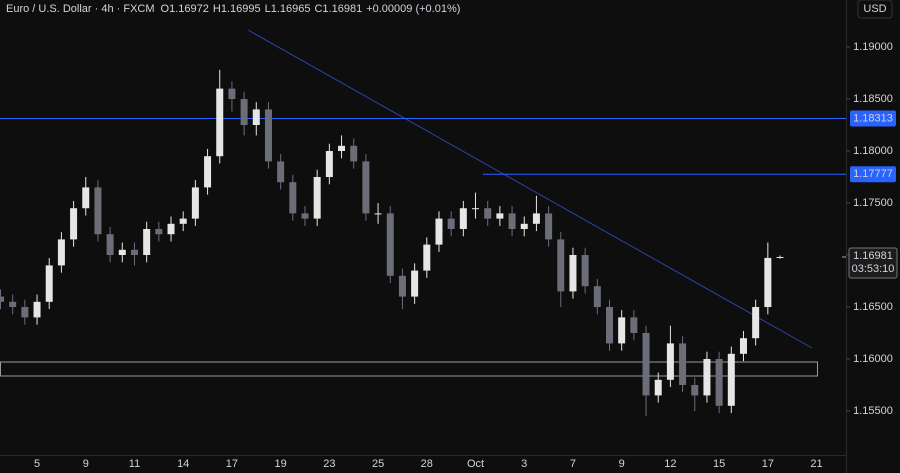  I want to click on currency: USD, so click(874, 9).